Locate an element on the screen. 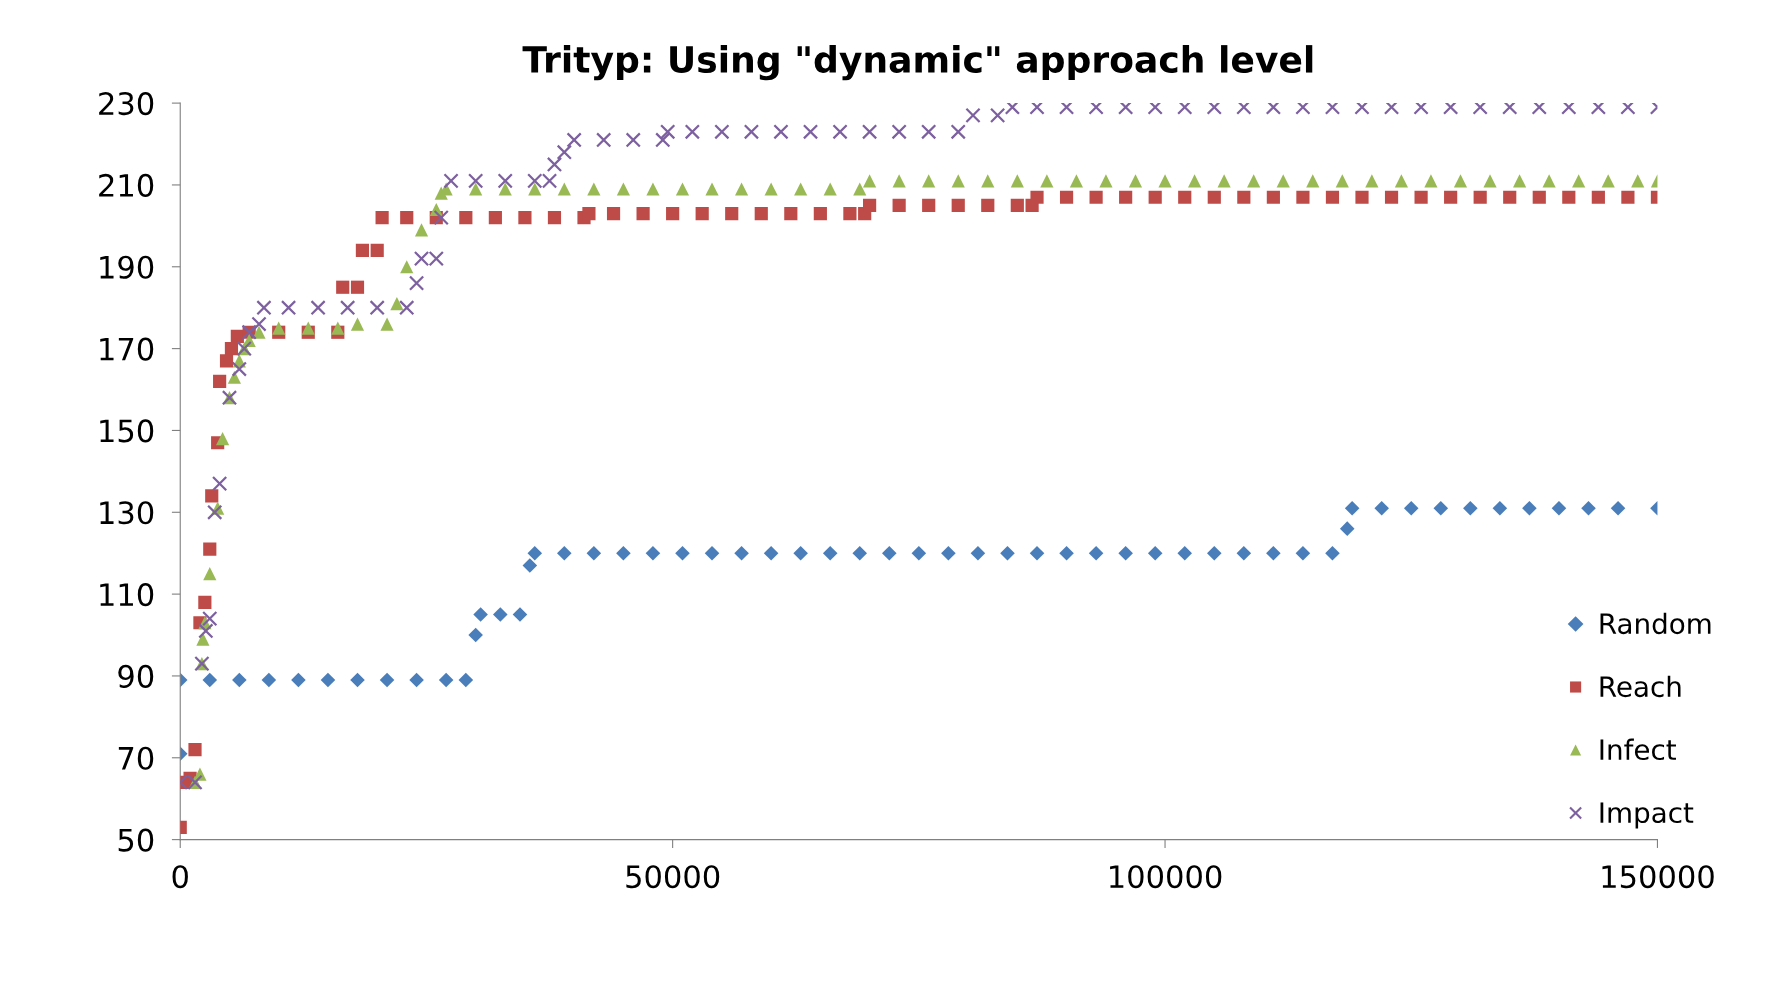 The height and width of the screenshot is (982, 1767). x-tick-label: 50000 is located at coordinates (673, 877).